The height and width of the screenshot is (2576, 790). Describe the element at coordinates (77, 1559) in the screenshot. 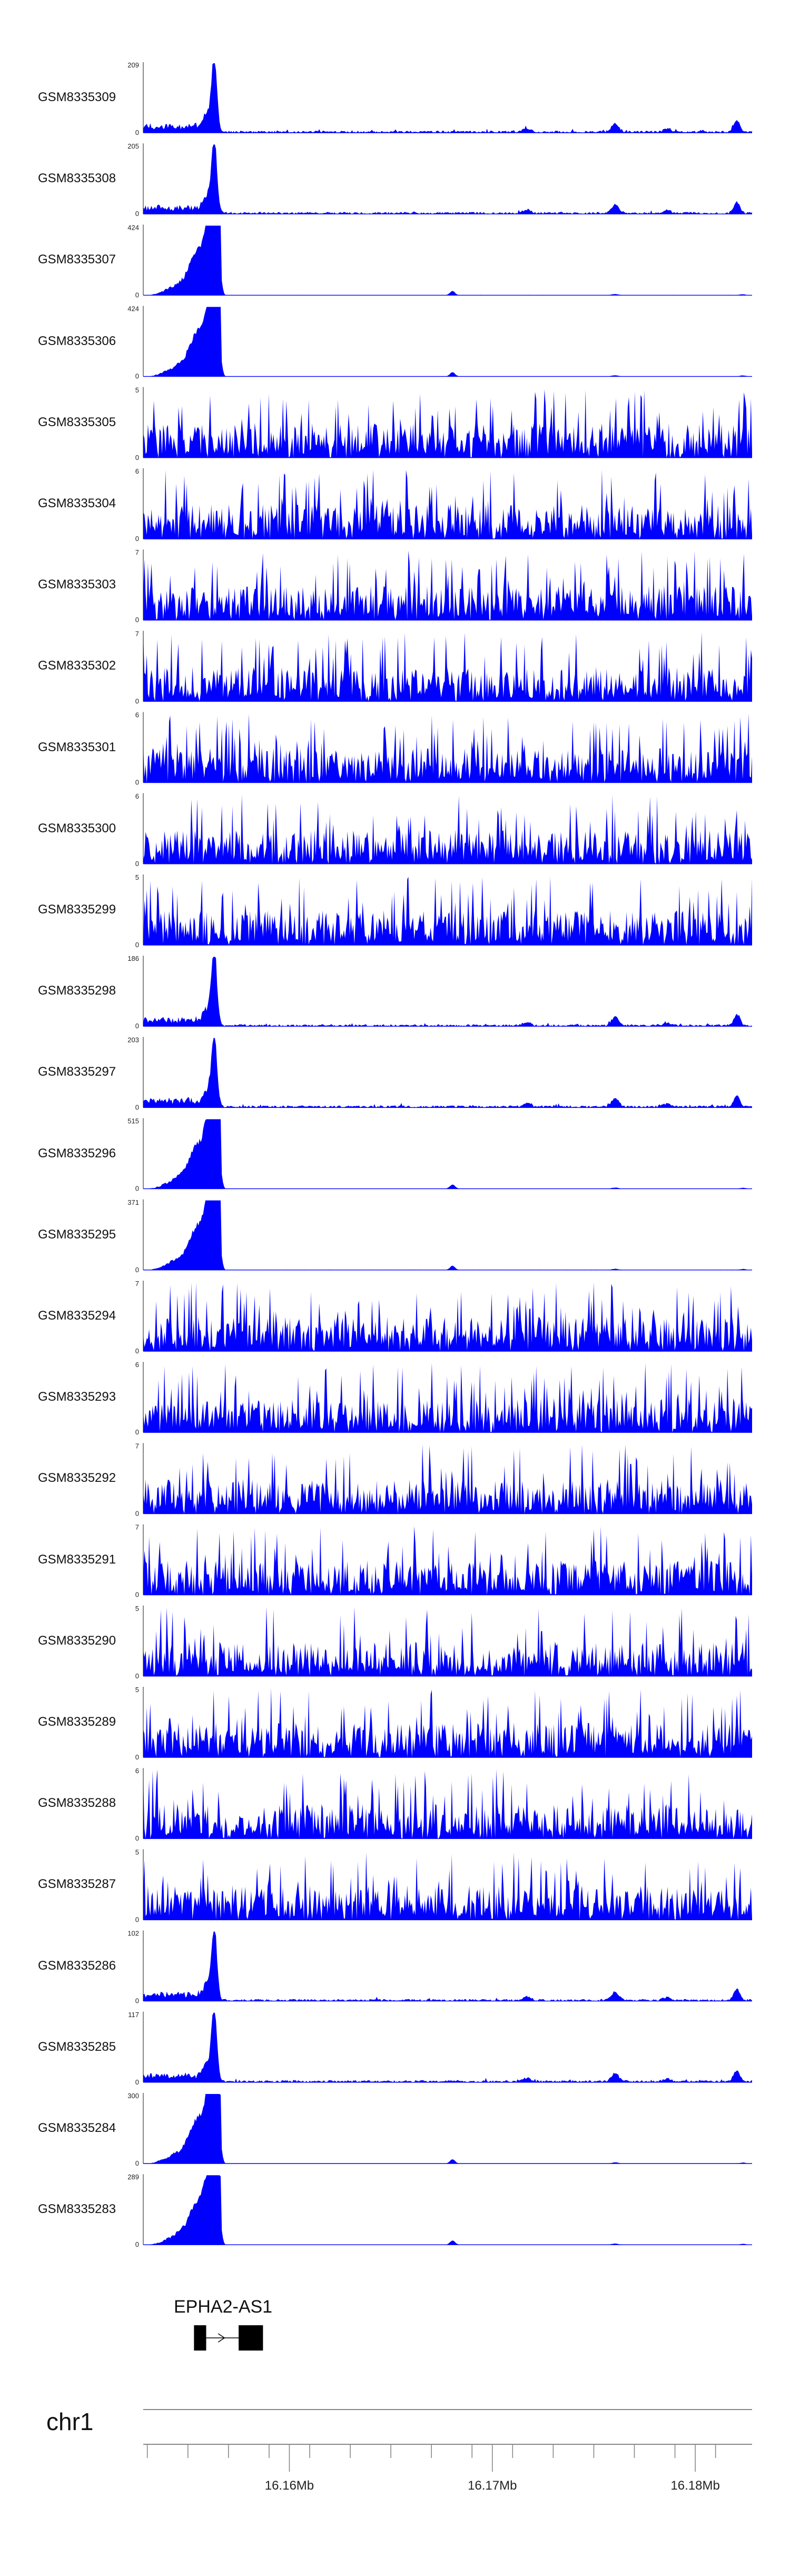

I see `track-label: GSM8335291` at that location.